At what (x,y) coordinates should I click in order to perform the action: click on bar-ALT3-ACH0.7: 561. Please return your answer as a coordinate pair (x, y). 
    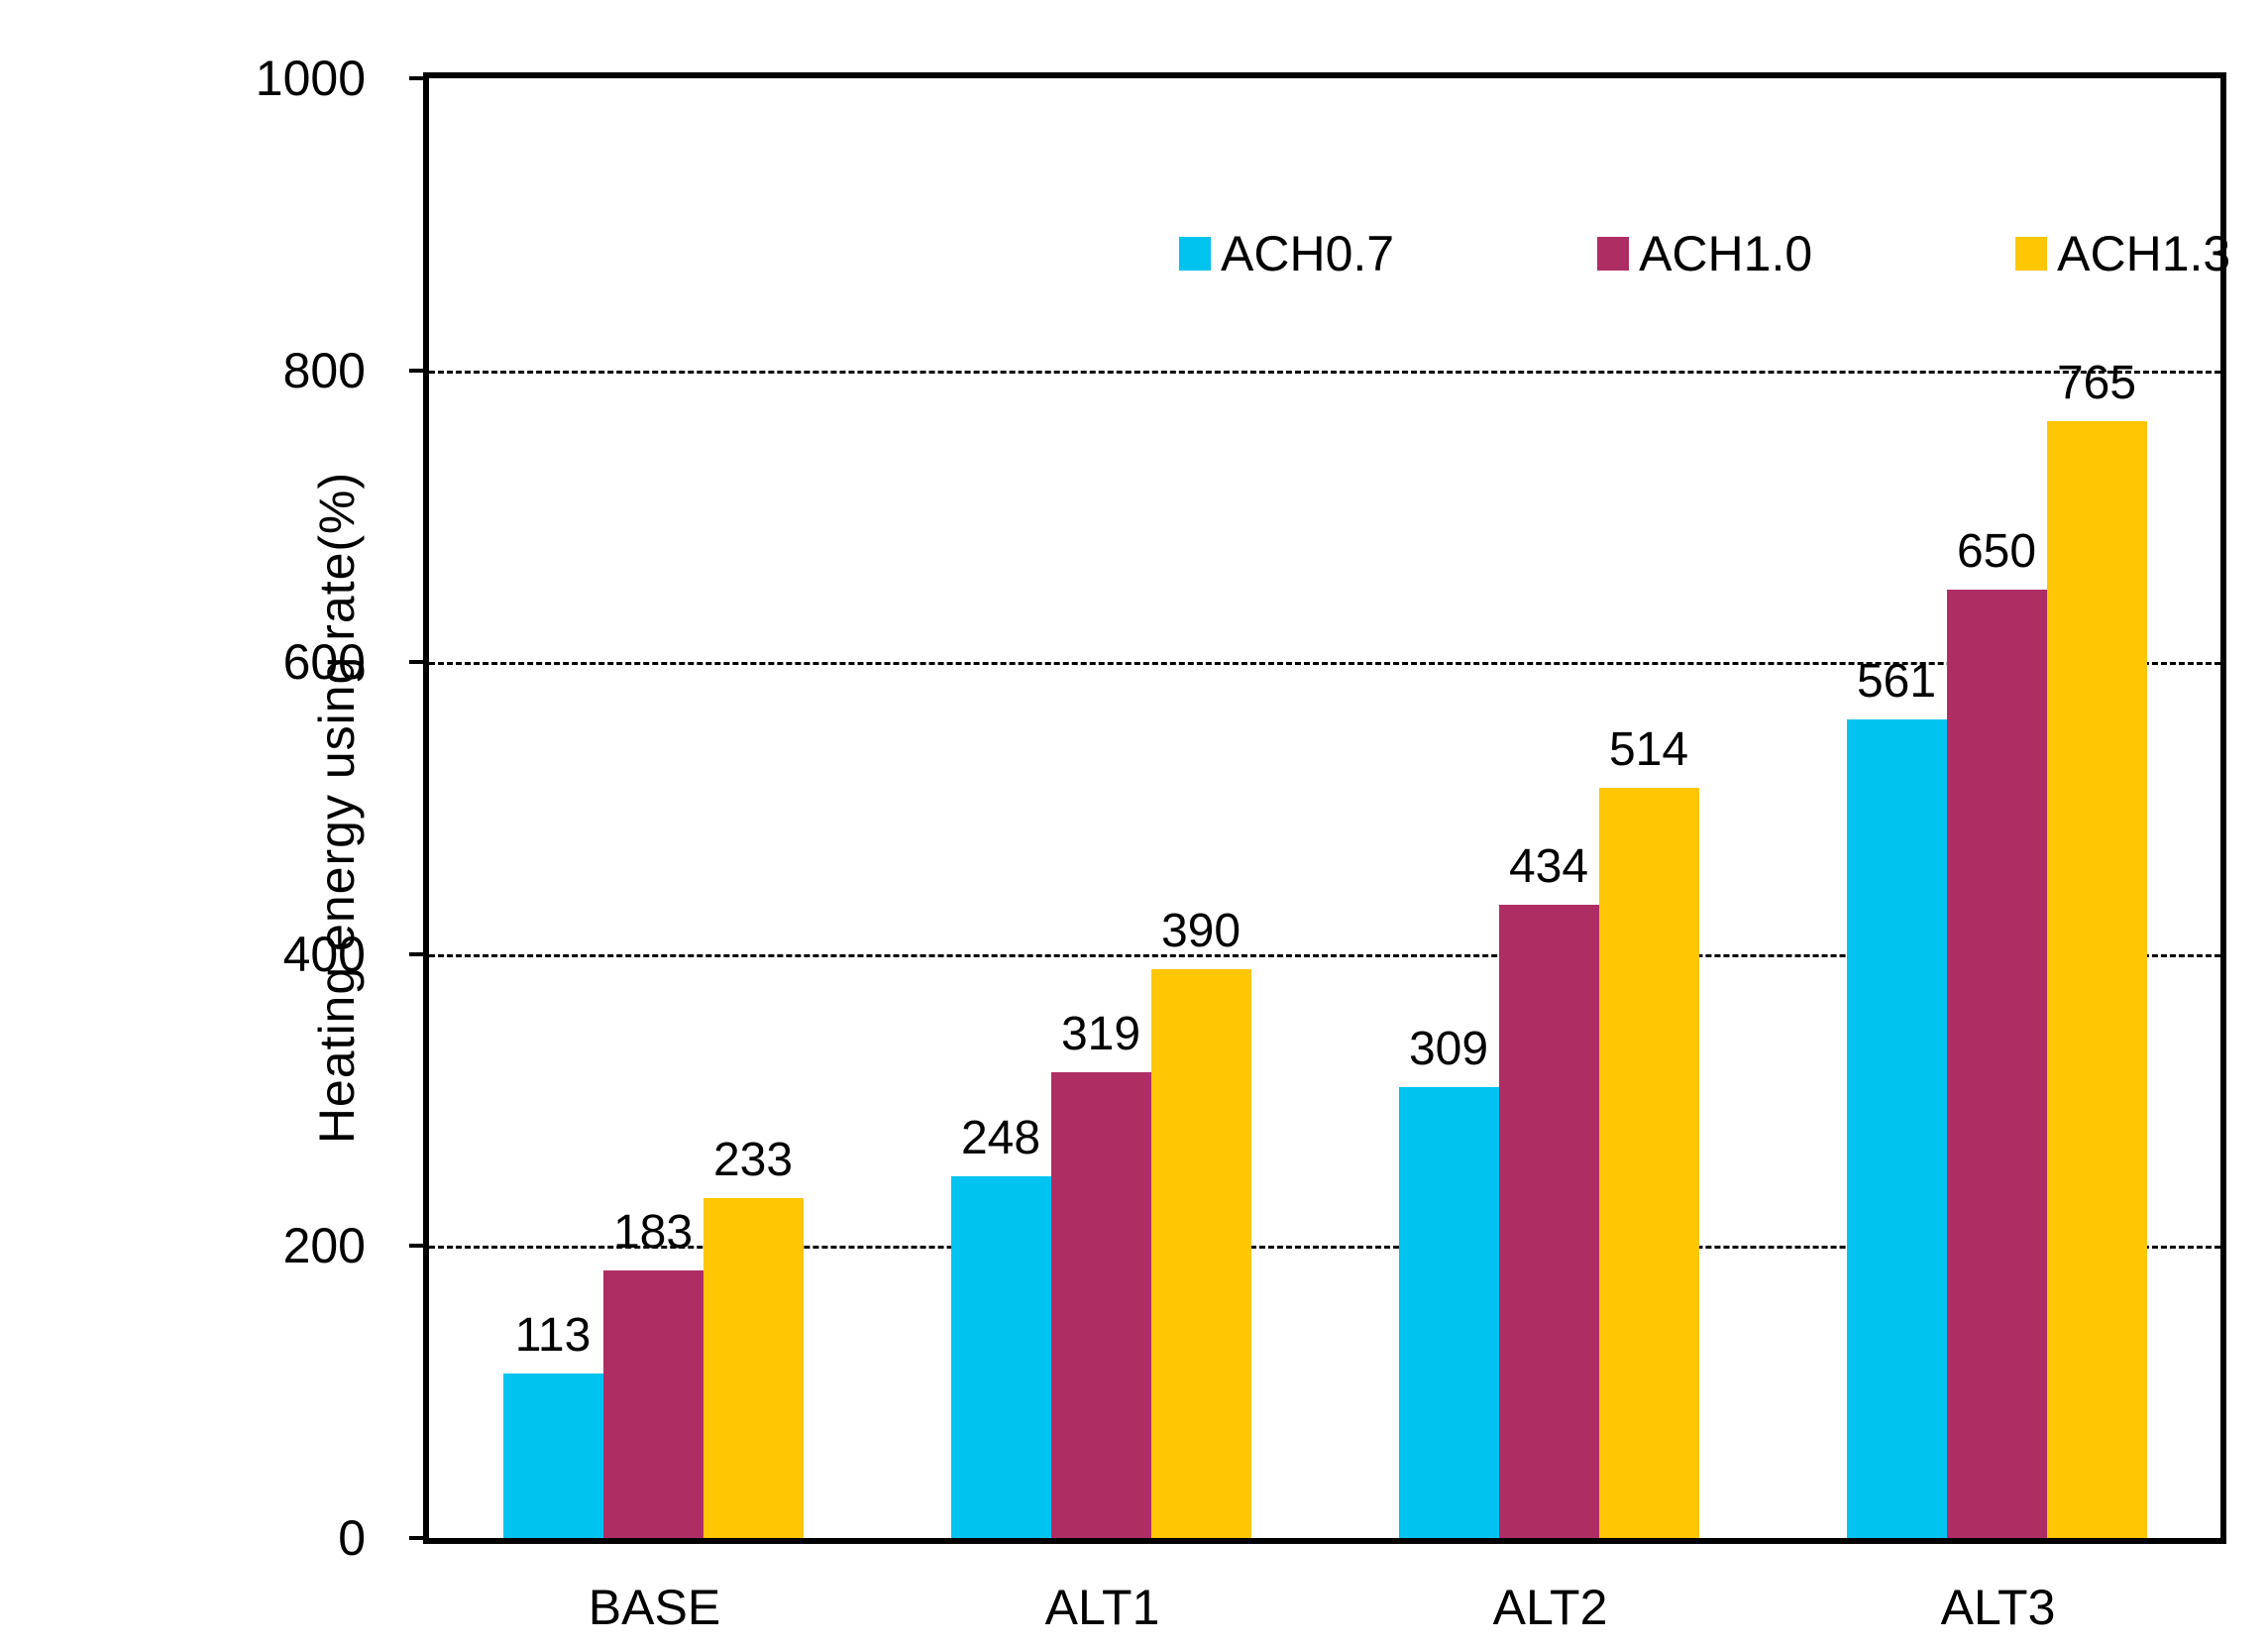
    Looking at the image, I should click on (1897, 1097).